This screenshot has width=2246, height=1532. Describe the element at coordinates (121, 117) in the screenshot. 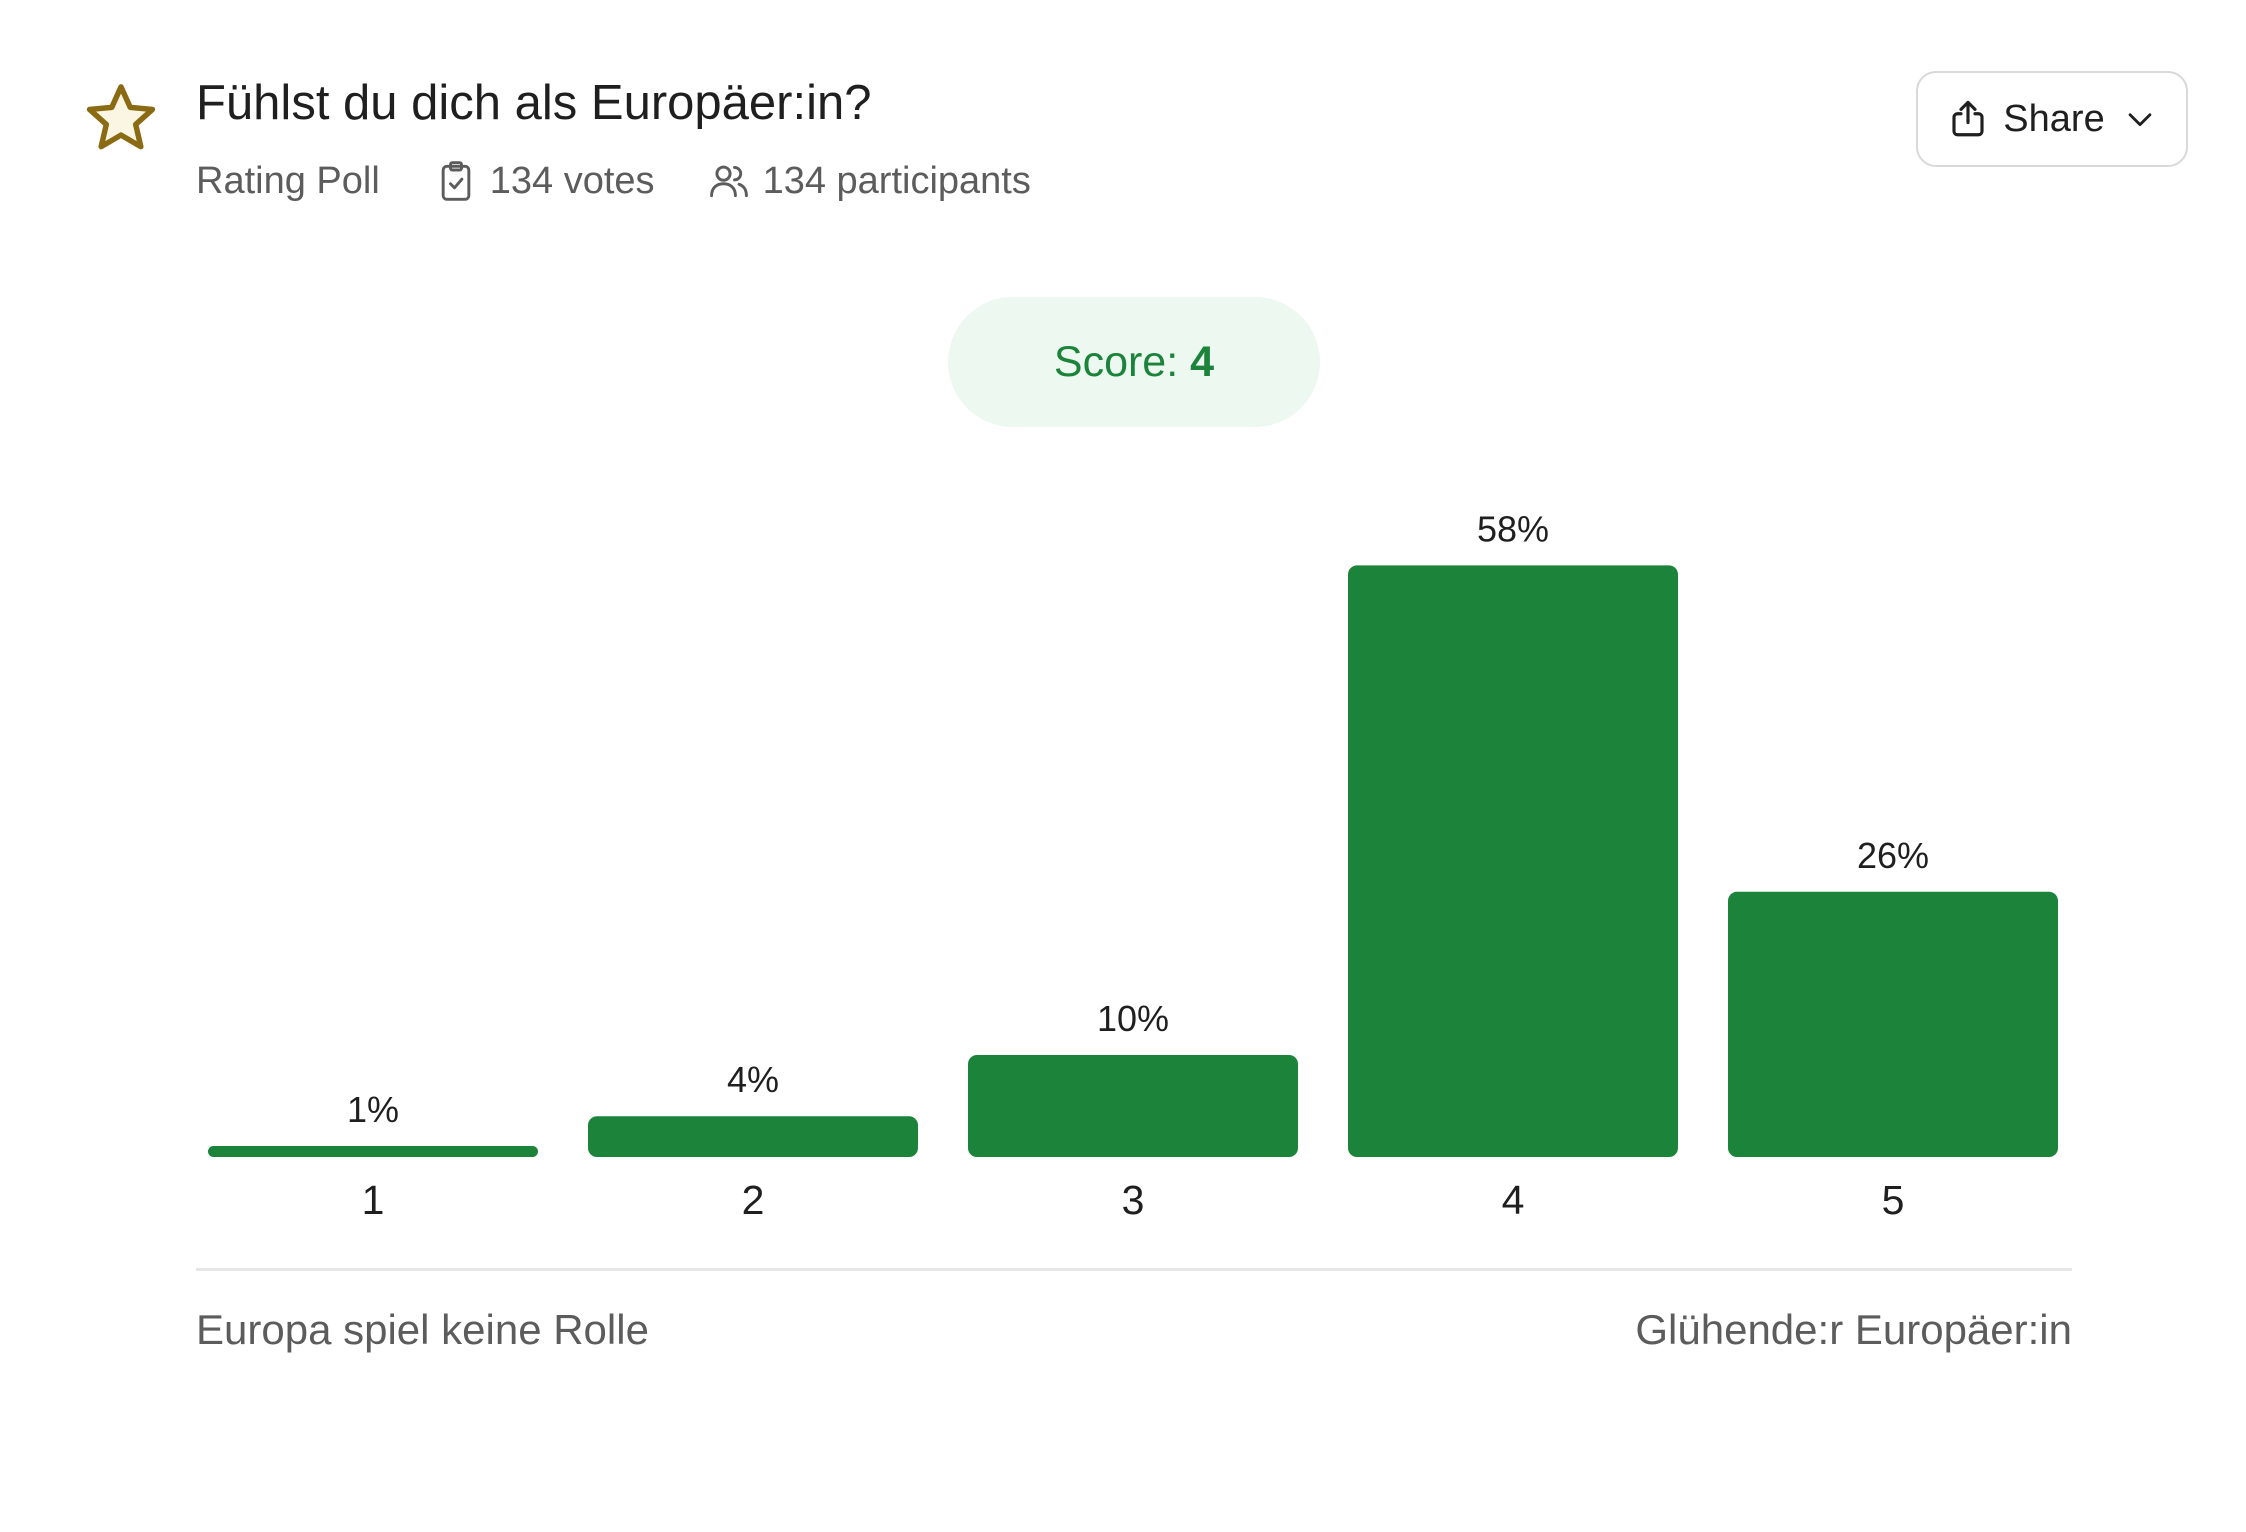

I see `star-icon` at that location.